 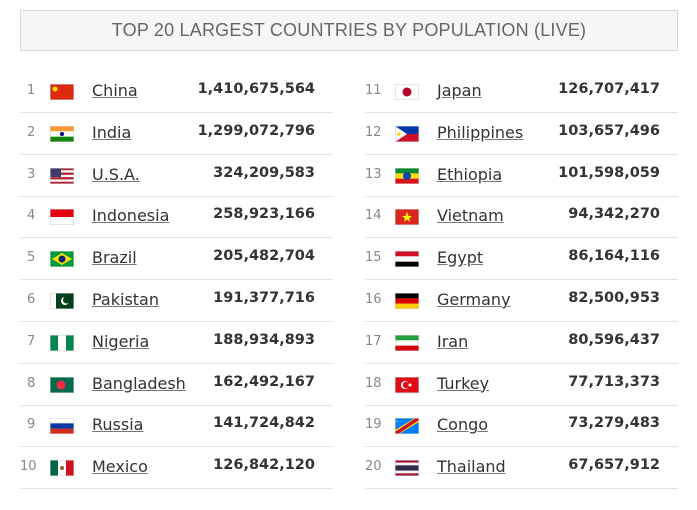 What do you see at coordinates (116, 174) in the screenshot?
I see `country-link: U.S.A.` at bounding box center [116, 174].